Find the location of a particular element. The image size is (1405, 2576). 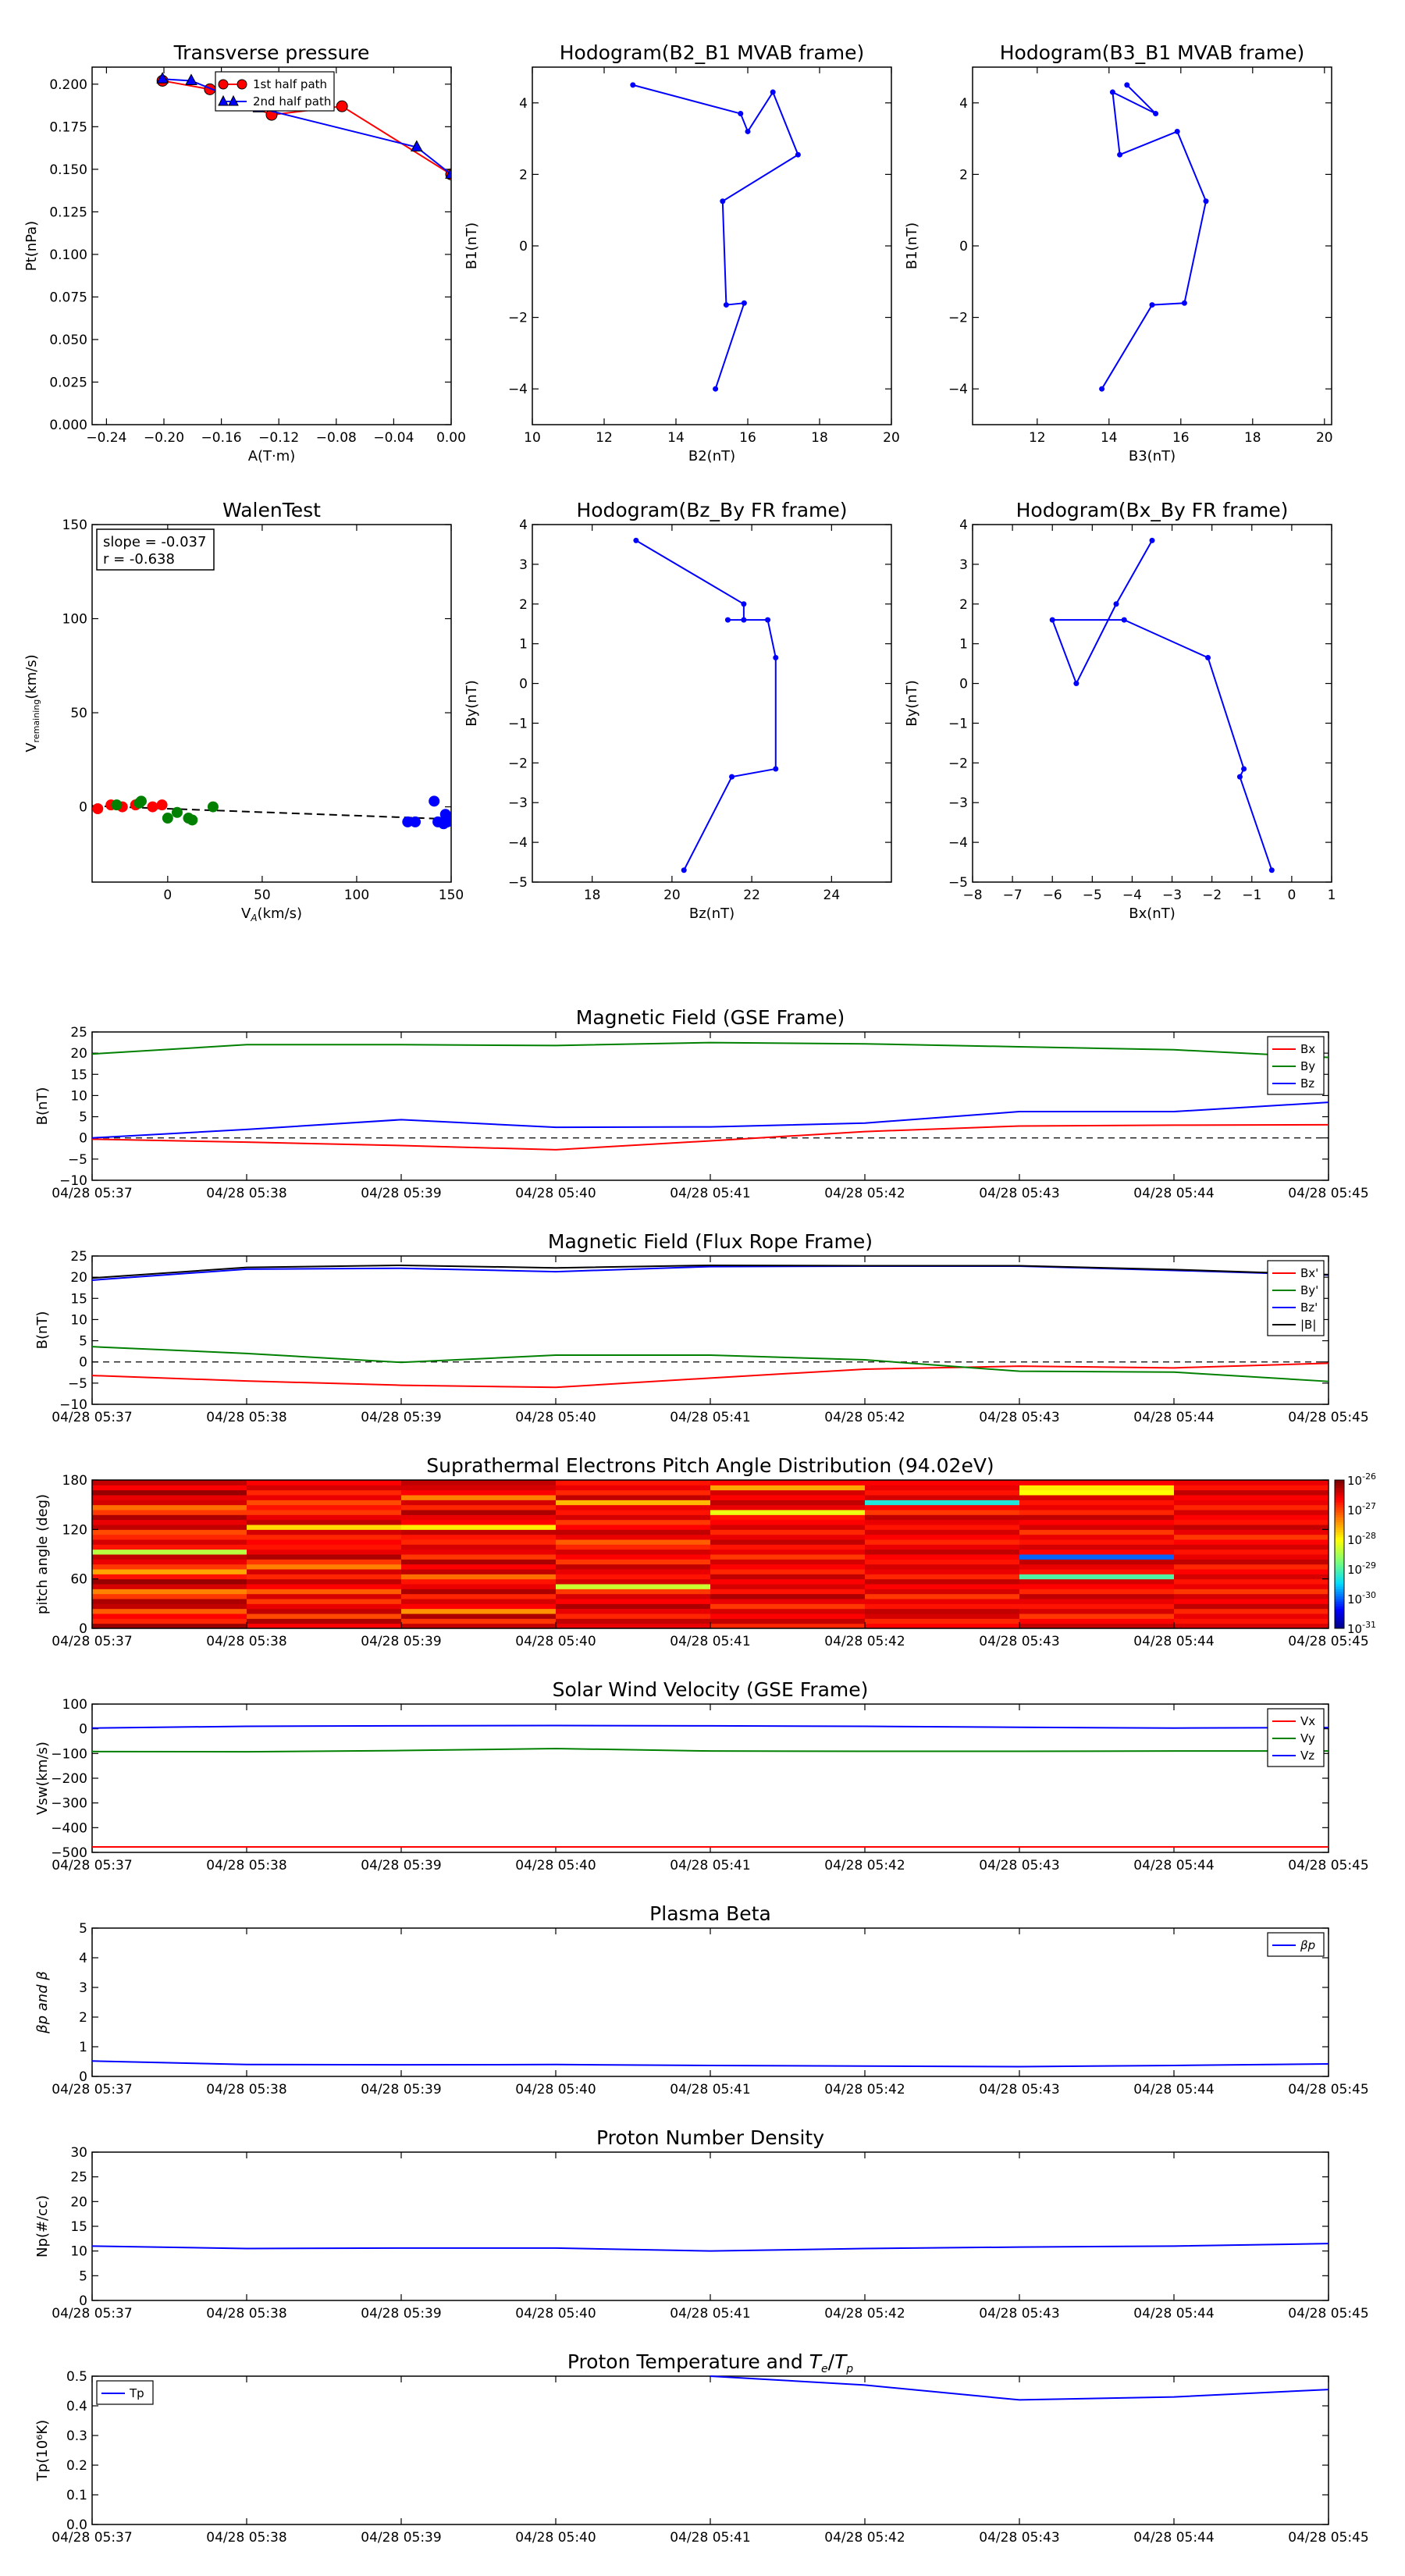

time-tick-label: 04/28 05:38 is located at coordinates (246, 1641).